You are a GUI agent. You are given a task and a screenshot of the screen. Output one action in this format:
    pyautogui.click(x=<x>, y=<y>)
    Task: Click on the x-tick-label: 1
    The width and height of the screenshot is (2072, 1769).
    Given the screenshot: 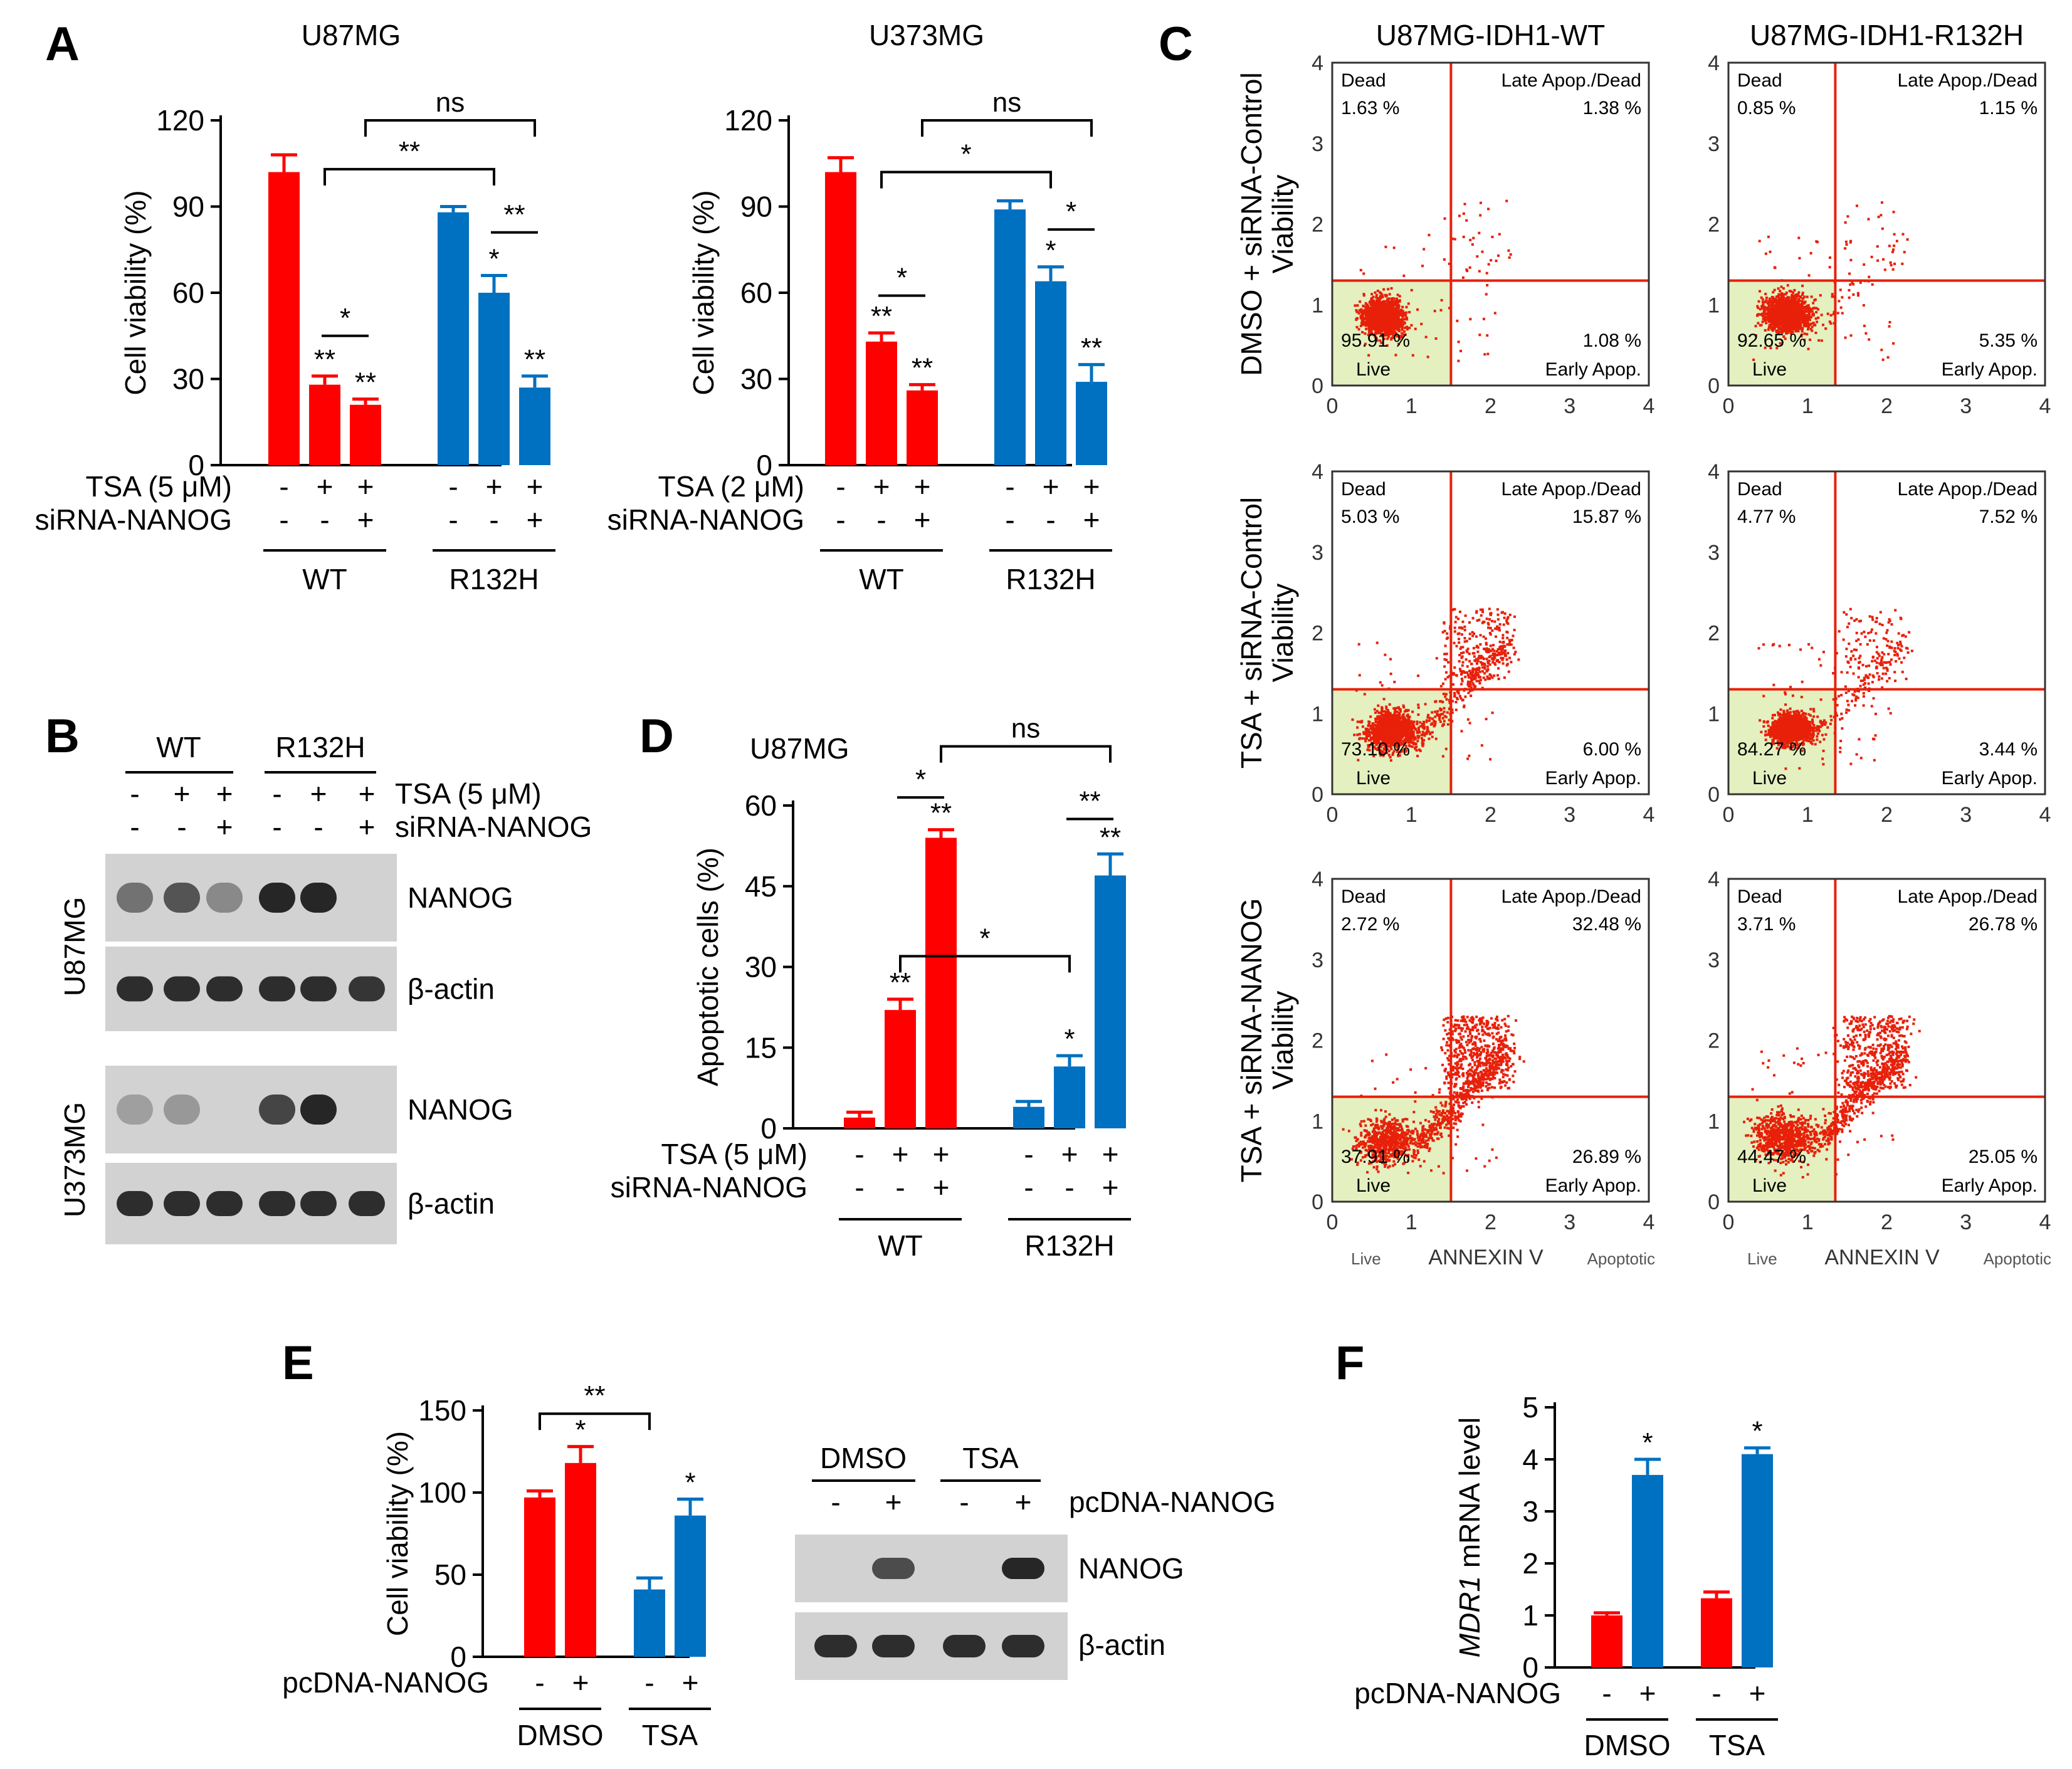 What is the action you would take?
    pyautogui.click(x=1808, y=406)
    